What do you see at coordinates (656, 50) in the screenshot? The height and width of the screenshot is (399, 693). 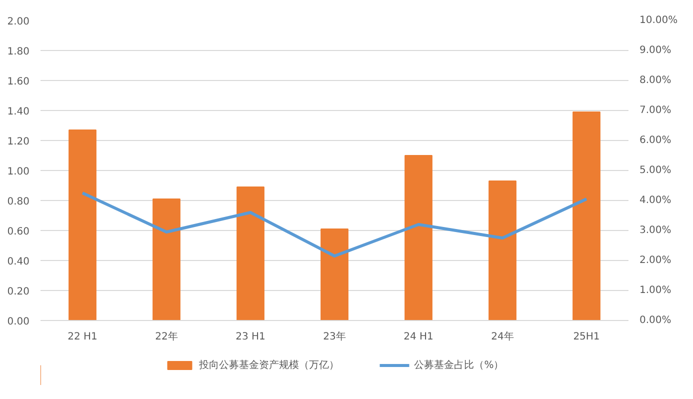 I see `y2-tick-label: 9.00%` at bounding box center [656, 50].